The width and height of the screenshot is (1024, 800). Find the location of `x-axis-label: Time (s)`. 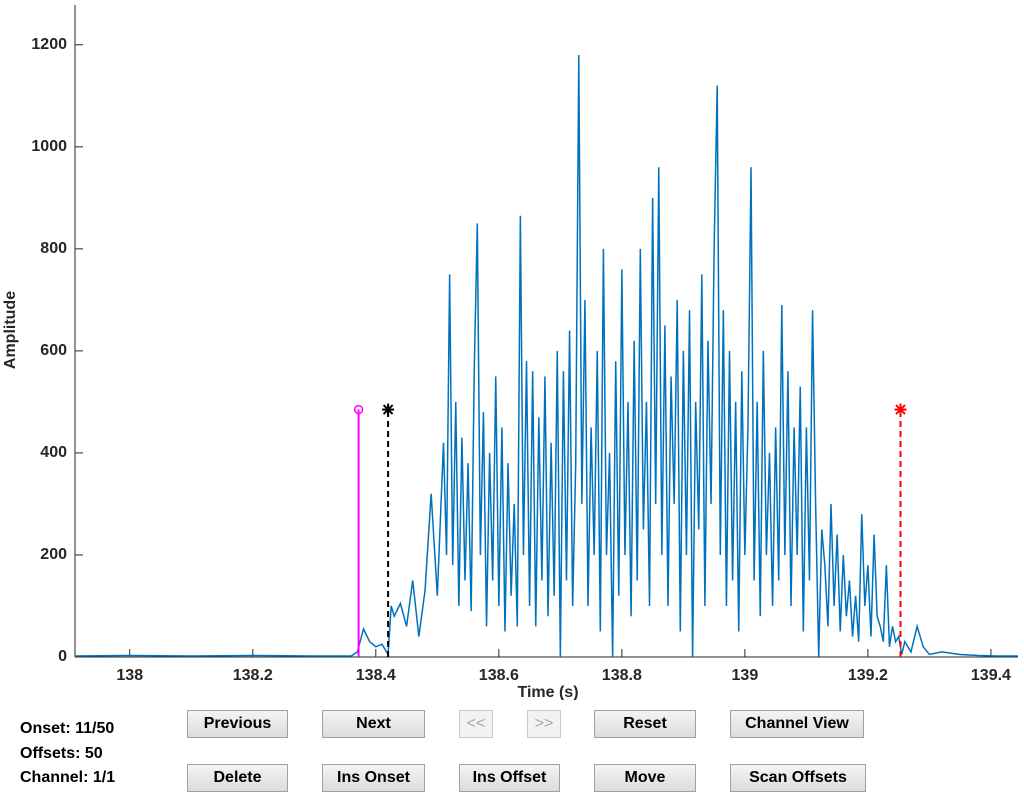

x-axis-label: Time (s) is located at coordinates (547, 692).